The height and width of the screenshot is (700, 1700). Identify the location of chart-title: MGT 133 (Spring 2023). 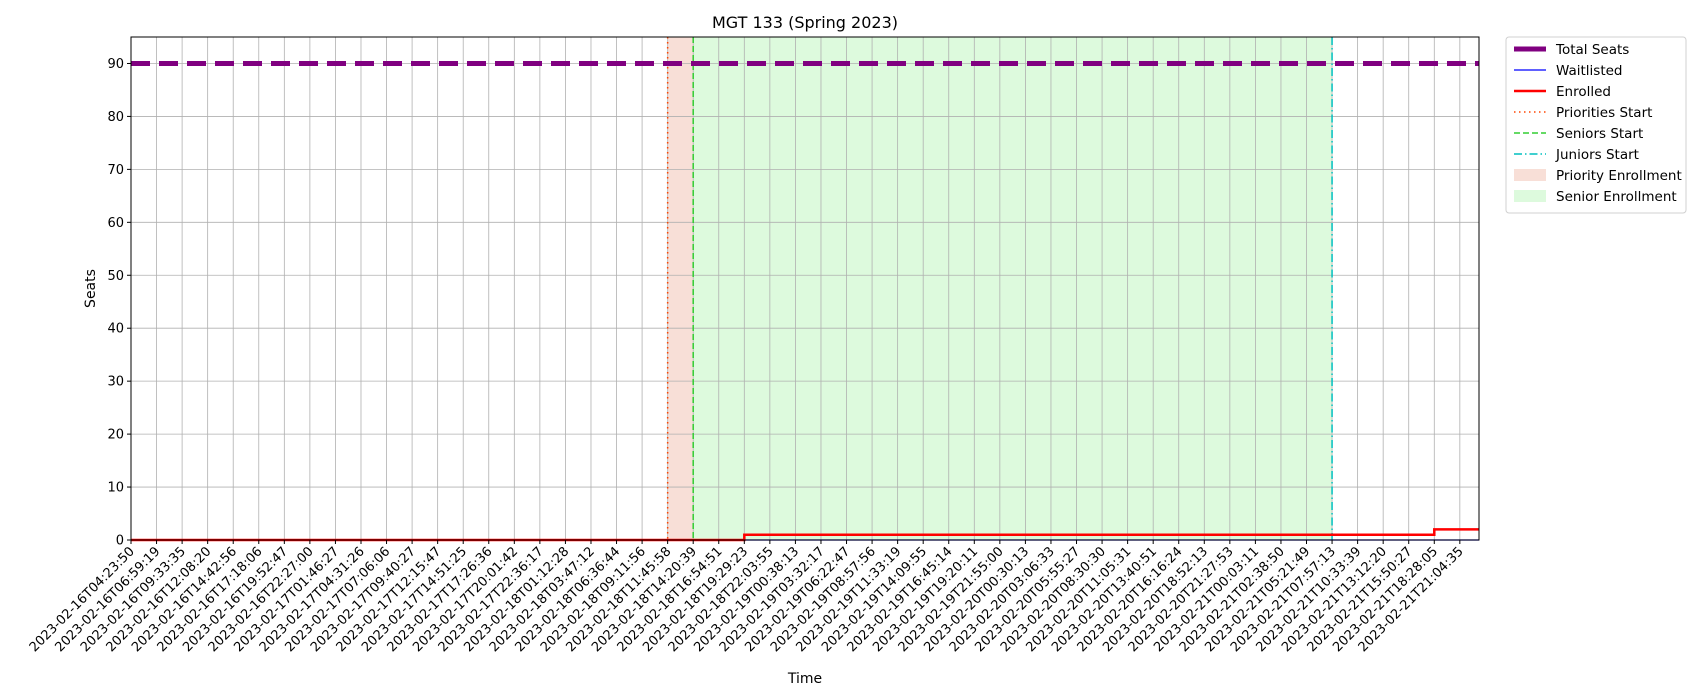
(805, 22).